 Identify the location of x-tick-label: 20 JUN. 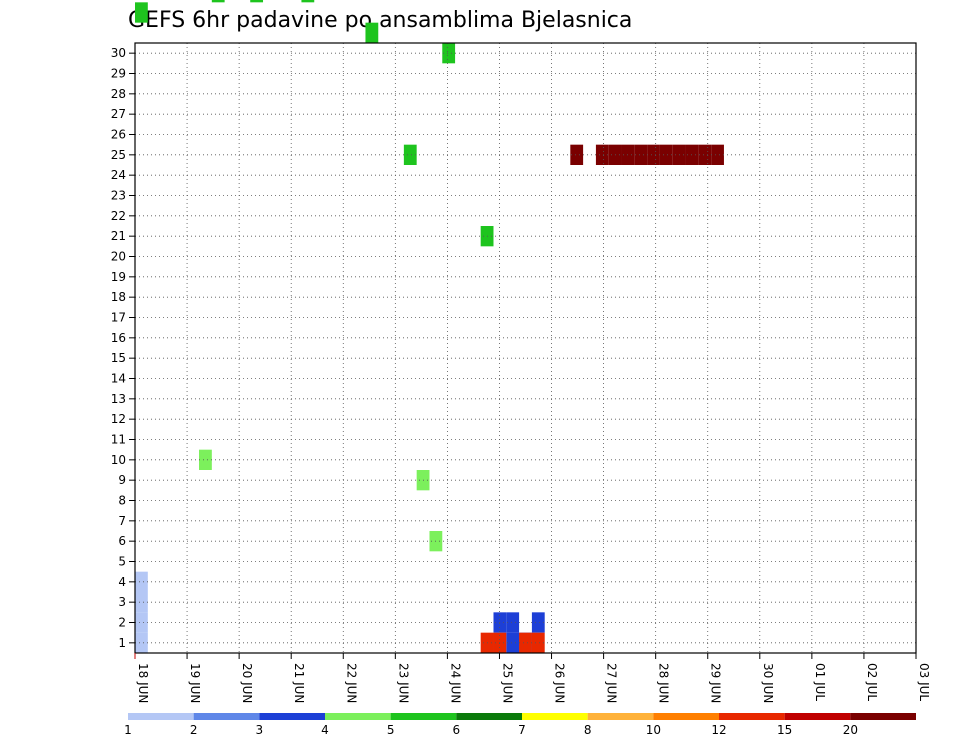
(247, 683).